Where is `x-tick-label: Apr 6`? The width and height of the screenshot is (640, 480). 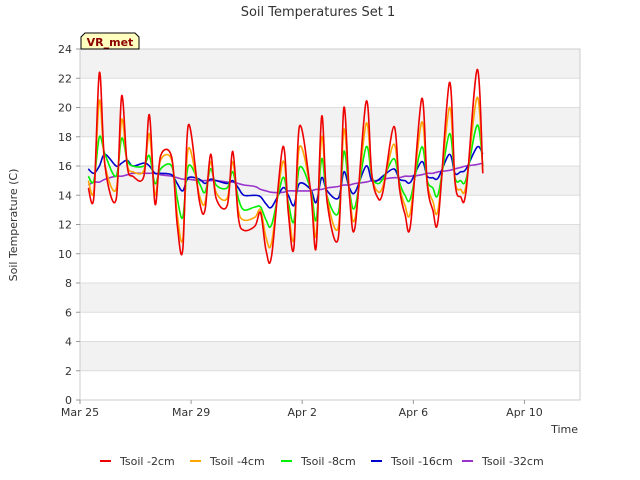
x-tick-label: Apr 6 is located at coordinates (414, 412).